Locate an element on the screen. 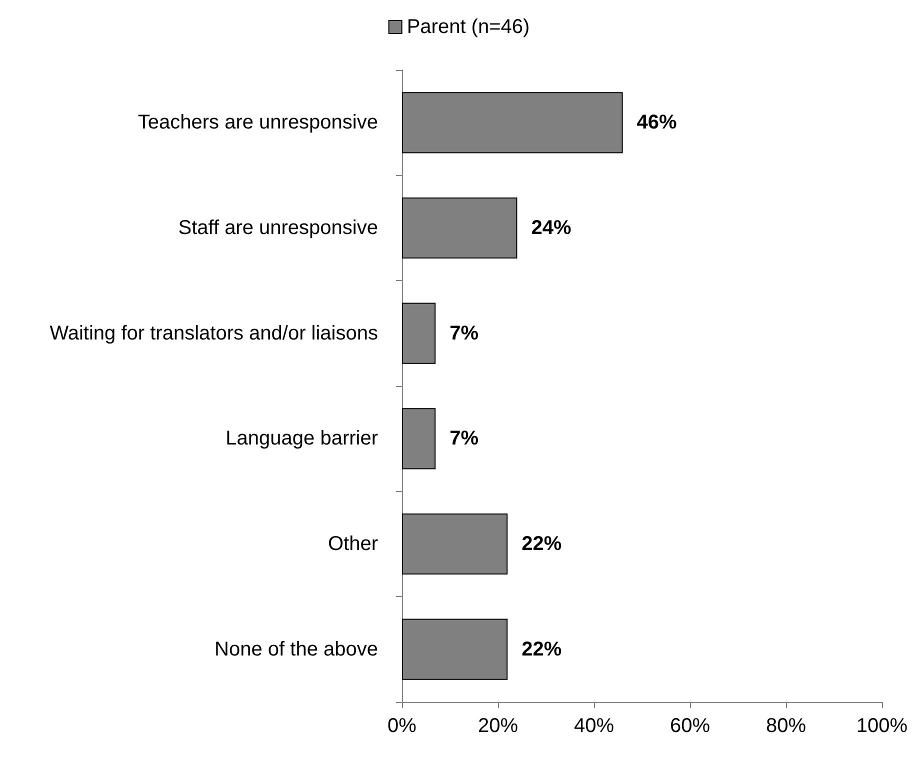 This screenshot has height=778, width=918. legend-label: Parent (n=46) is located at coordinates (468, 27).